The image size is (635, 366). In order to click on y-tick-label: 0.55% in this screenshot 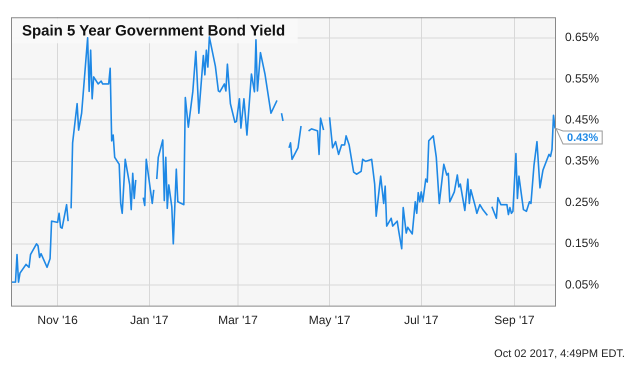, I will do `click(582, 78)`.